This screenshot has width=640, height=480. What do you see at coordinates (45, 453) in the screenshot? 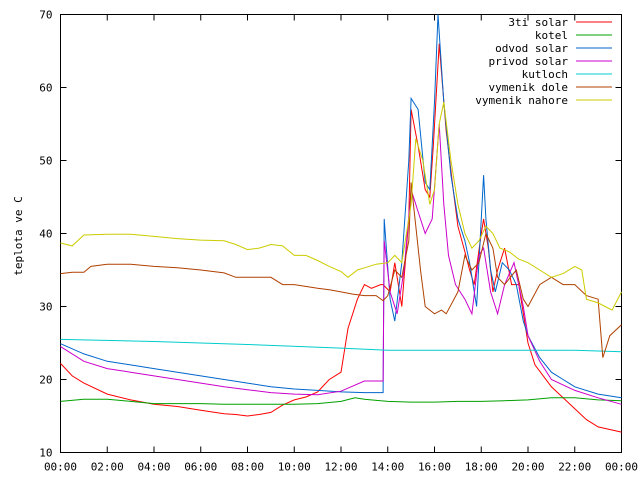
I see `y-tick-label: 10` at bounding box center [45, 453].